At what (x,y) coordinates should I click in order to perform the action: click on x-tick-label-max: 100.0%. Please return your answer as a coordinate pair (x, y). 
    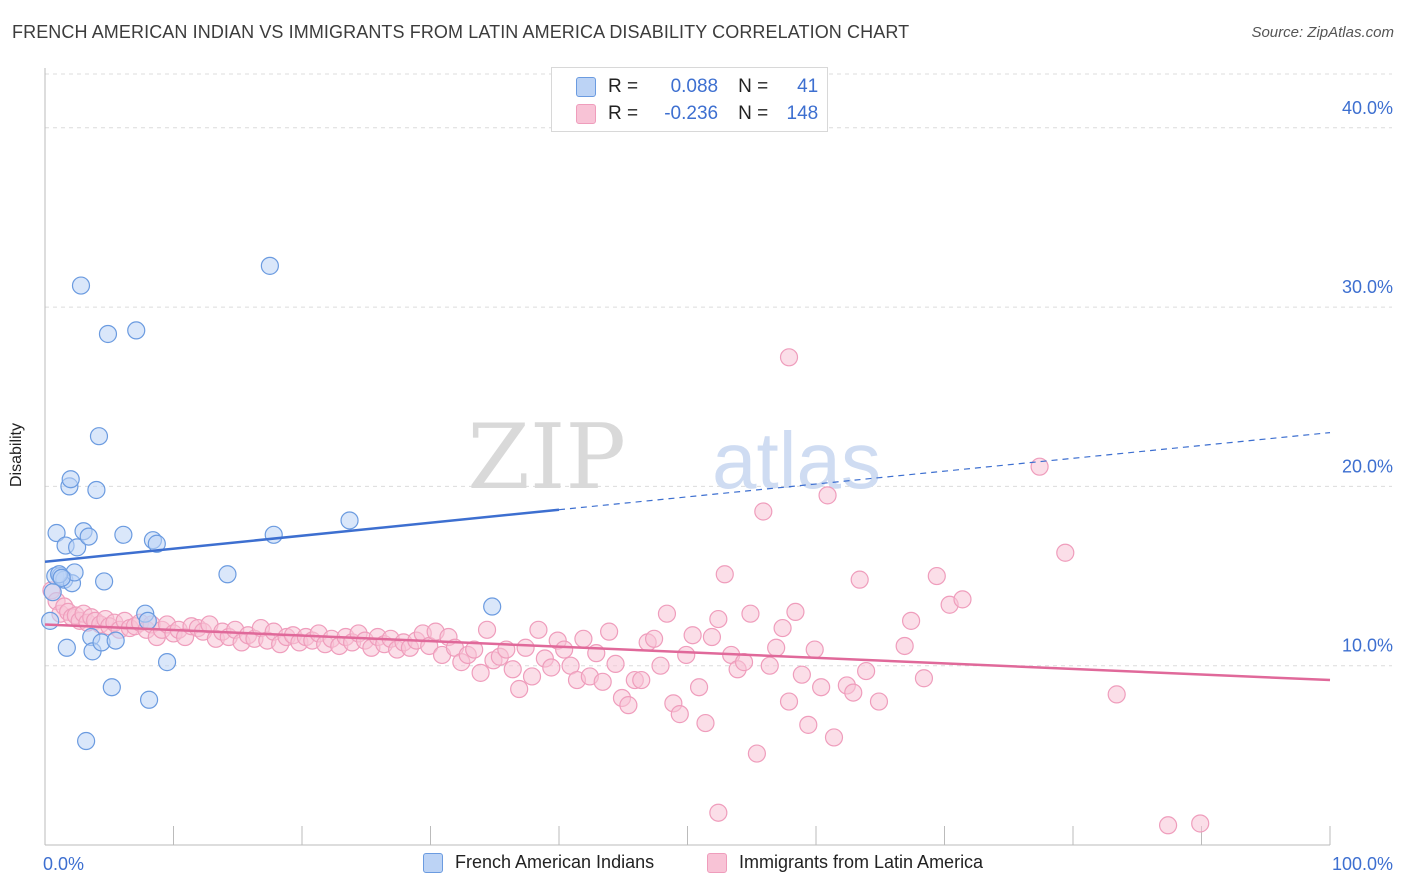
    Looking at the image, I should click on (1362, 864).